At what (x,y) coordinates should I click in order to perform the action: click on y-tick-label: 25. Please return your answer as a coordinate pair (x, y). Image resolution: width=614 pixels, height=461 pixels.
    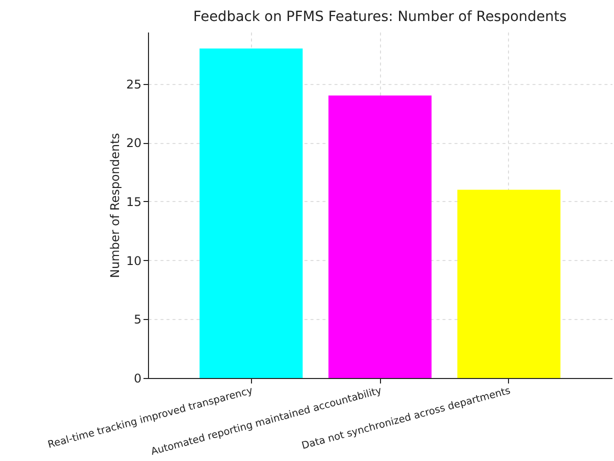
    Looking at the image, I should click on (134, 84).